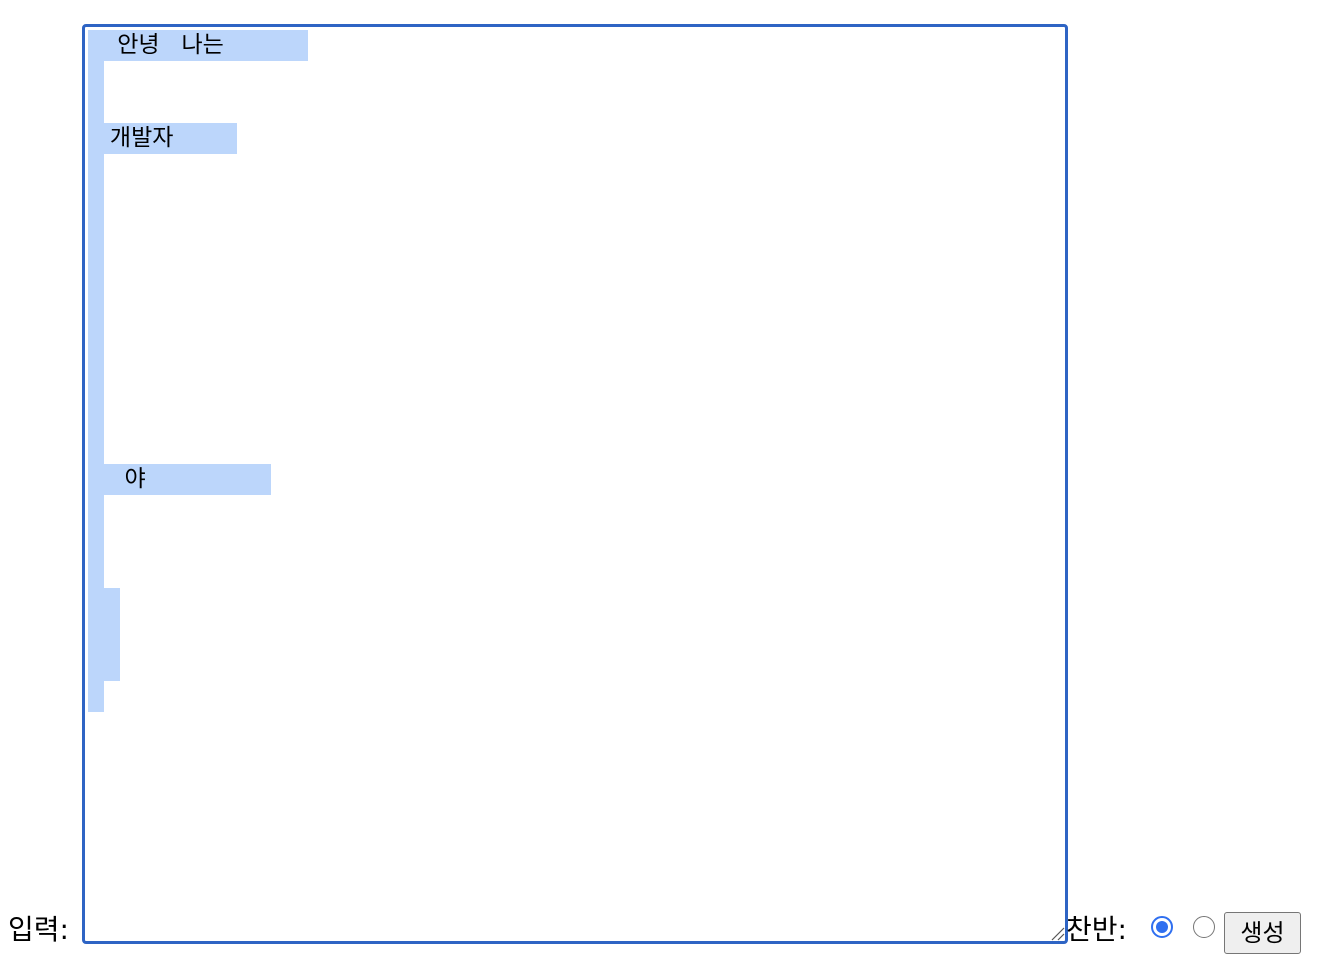 The image size is (1322, 970). Describe the element at coordinates (1262, 933) in the screenshot. I see `create-button: 생성` at that location.